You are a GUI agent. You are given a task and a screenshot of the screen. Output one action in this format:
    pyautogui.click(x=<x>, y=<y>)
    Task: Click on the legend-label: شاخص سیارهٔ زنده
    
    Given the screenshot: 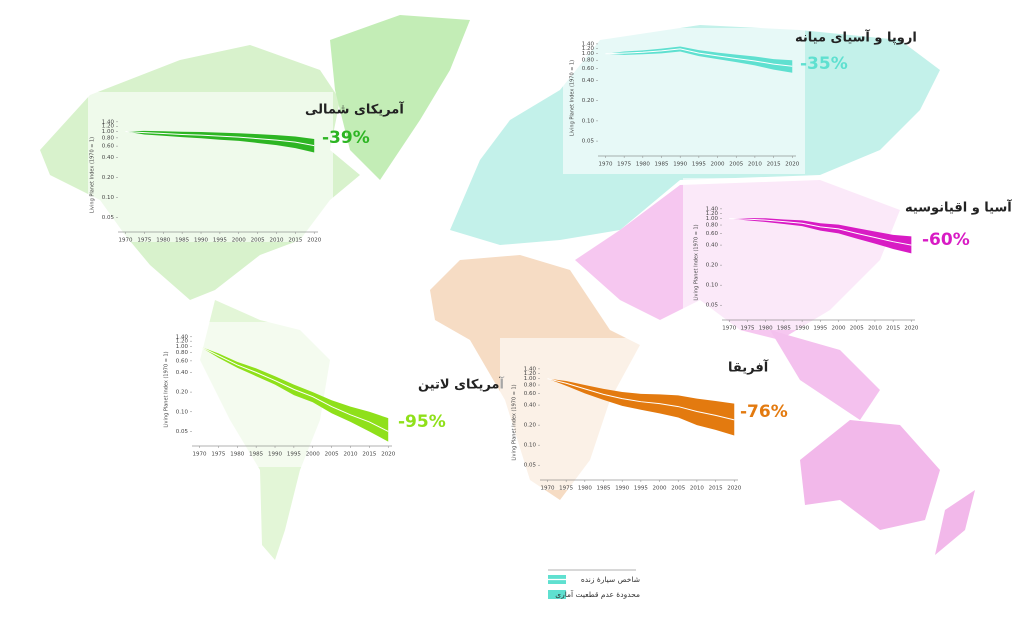 What is the action you would take?
    pyautogui.click(x=610, y=579)
    